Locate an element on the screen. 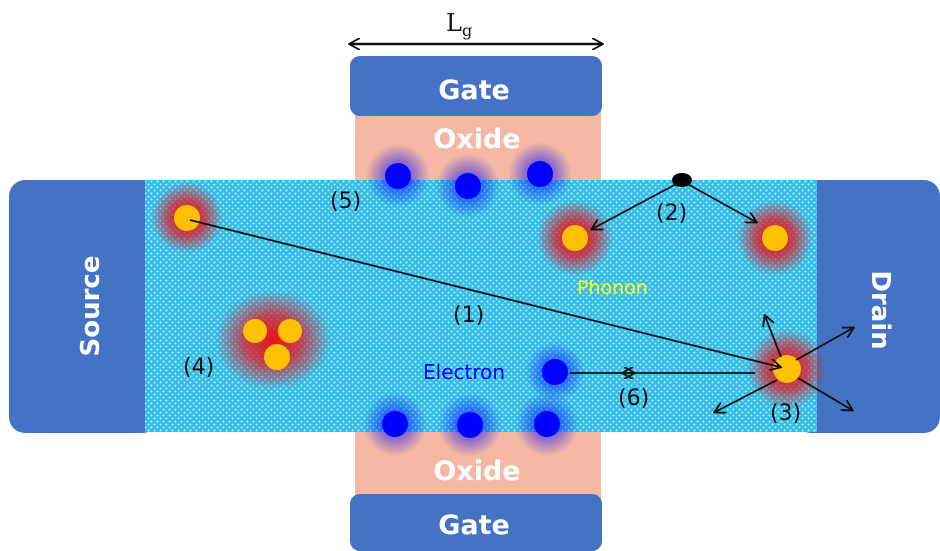 Image resolution: width=940 pixels, height=551 pixels. marker-2: (2) is located at coordinates (671, 213).